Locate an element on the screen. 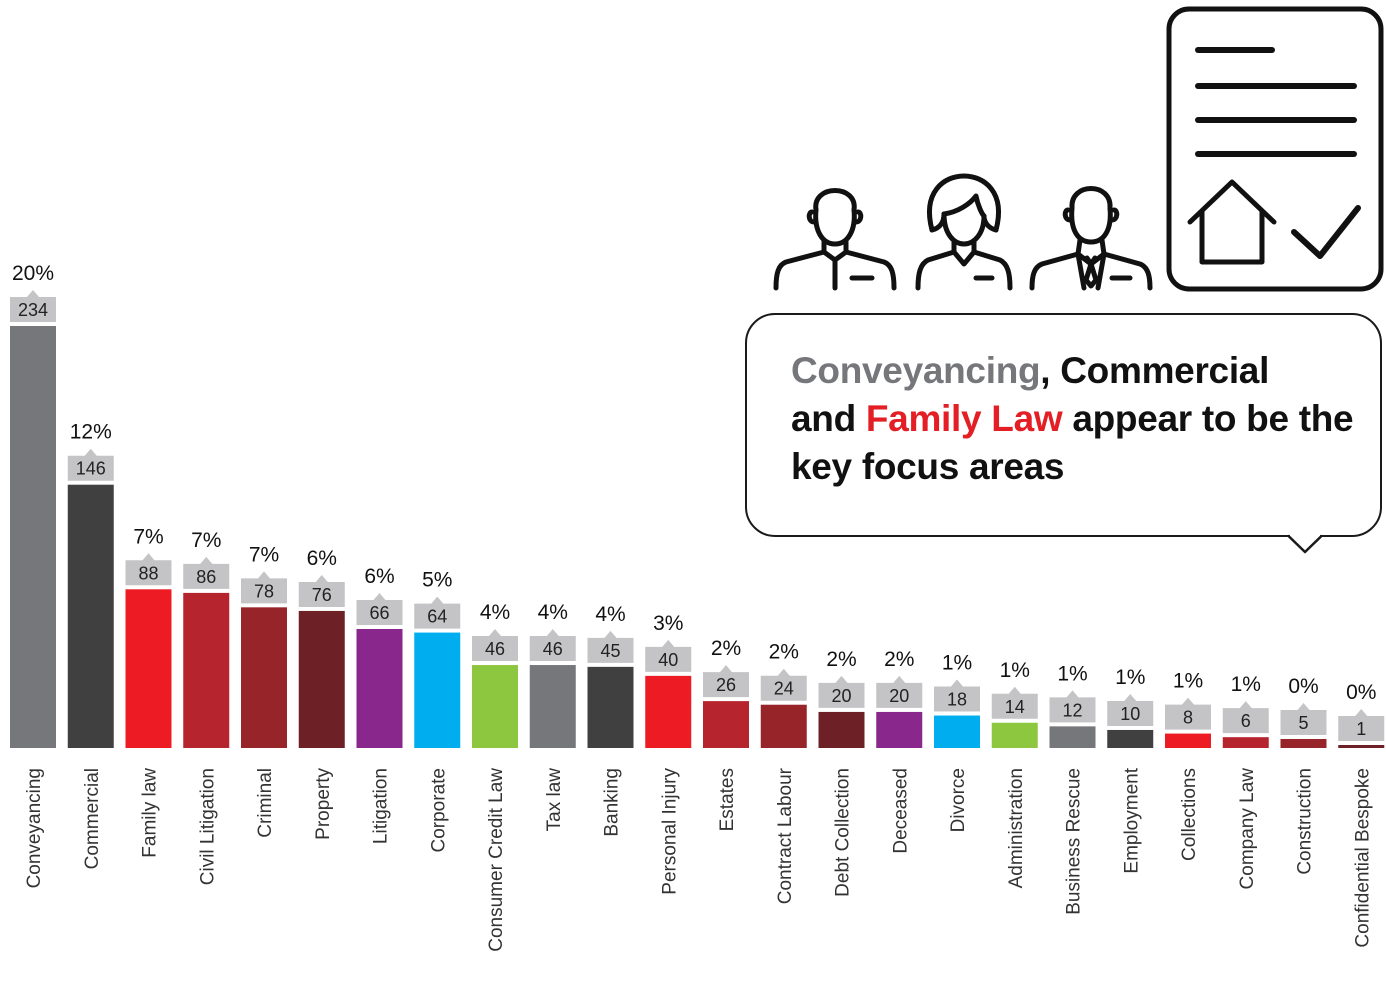  category-label: Corporate is located at coordinates (438, 810).